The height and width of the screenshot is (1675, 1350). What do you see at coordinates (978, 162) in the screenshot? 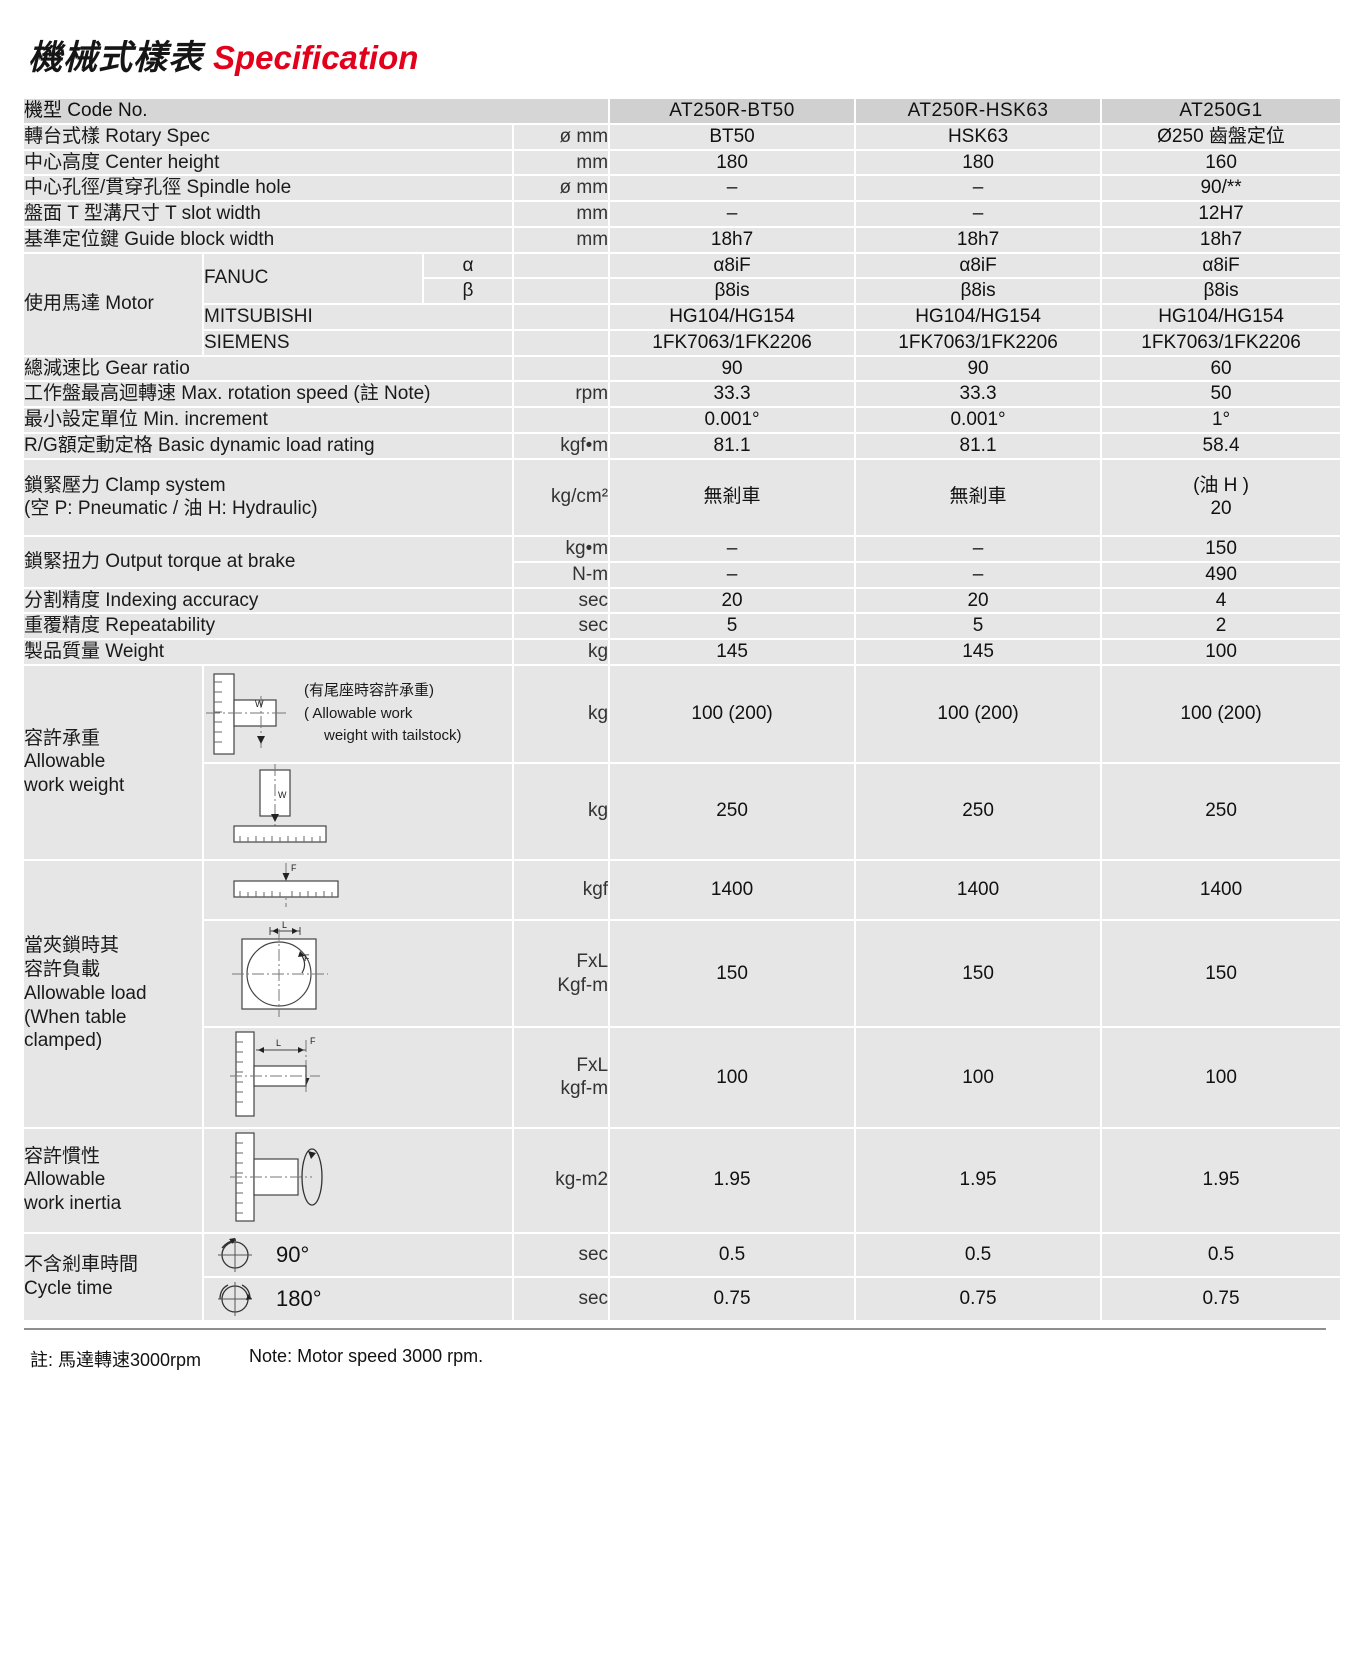
I see `cell-center-height-2: 180` at bounding box center [978, 162].